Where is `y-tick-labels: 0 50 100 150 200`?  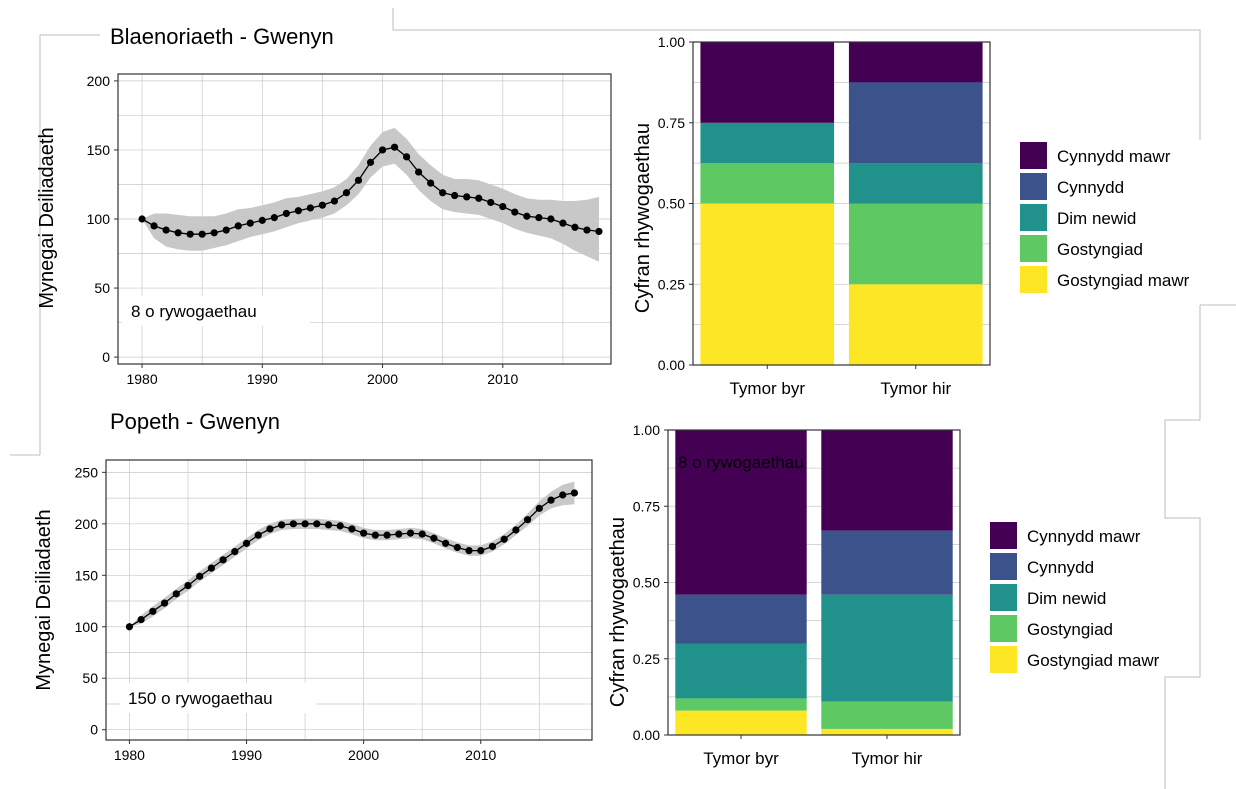 y-tick-labels: 0 50 100 150 200 is located at coordinates (102, 219).